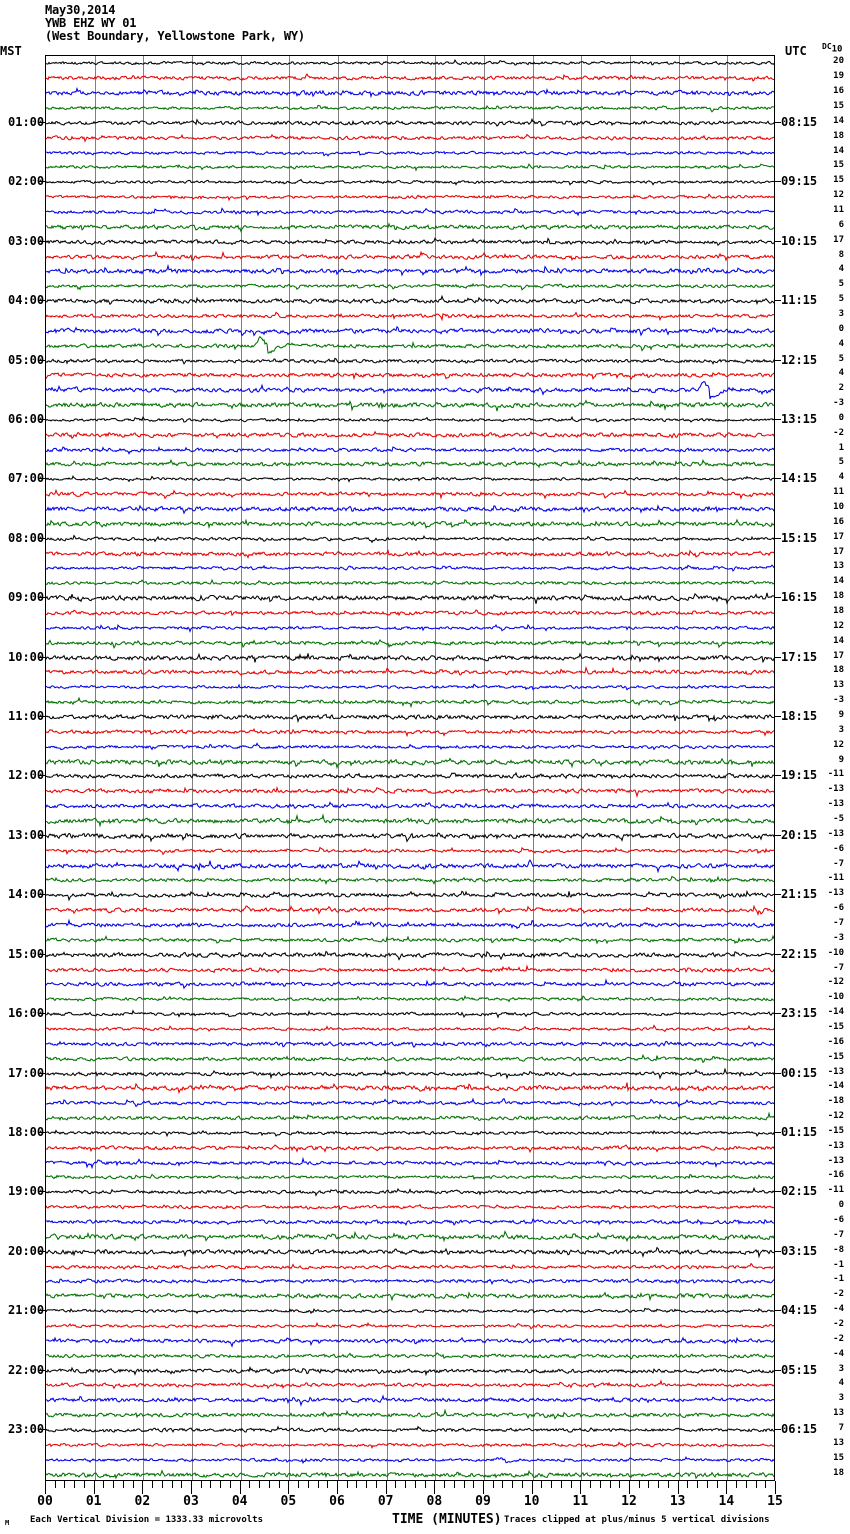 The width and height of the screenshot is (850, 1534). What do you see at coordinates (26, 597) in the screenshot?
I see `mst-hour-label: 09:00` at bounding box center [26, 597].